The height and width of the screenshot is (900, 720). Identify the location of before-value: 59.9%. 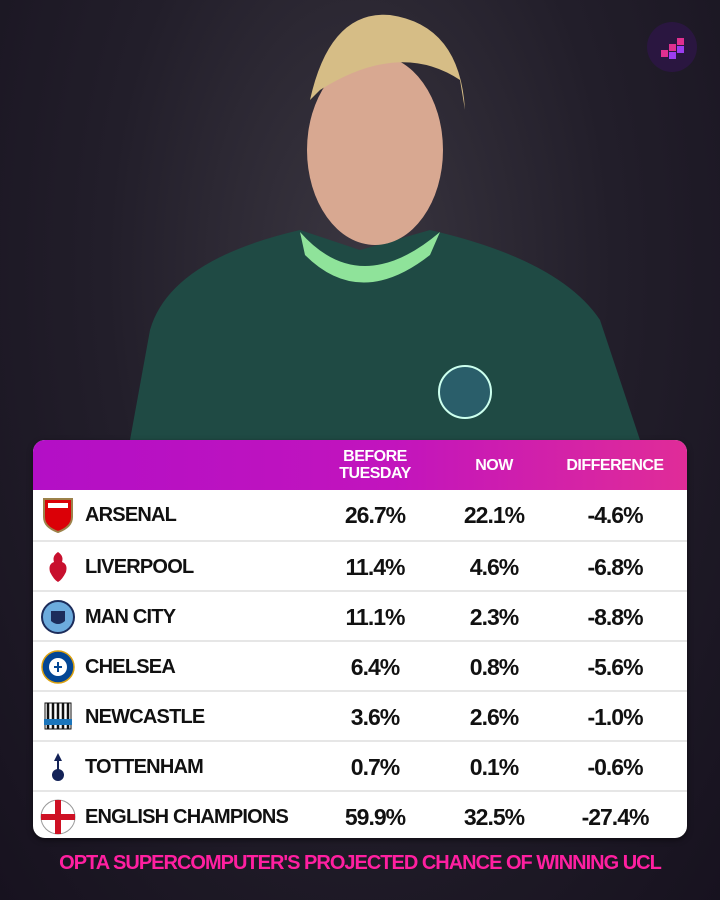
(375, 817).